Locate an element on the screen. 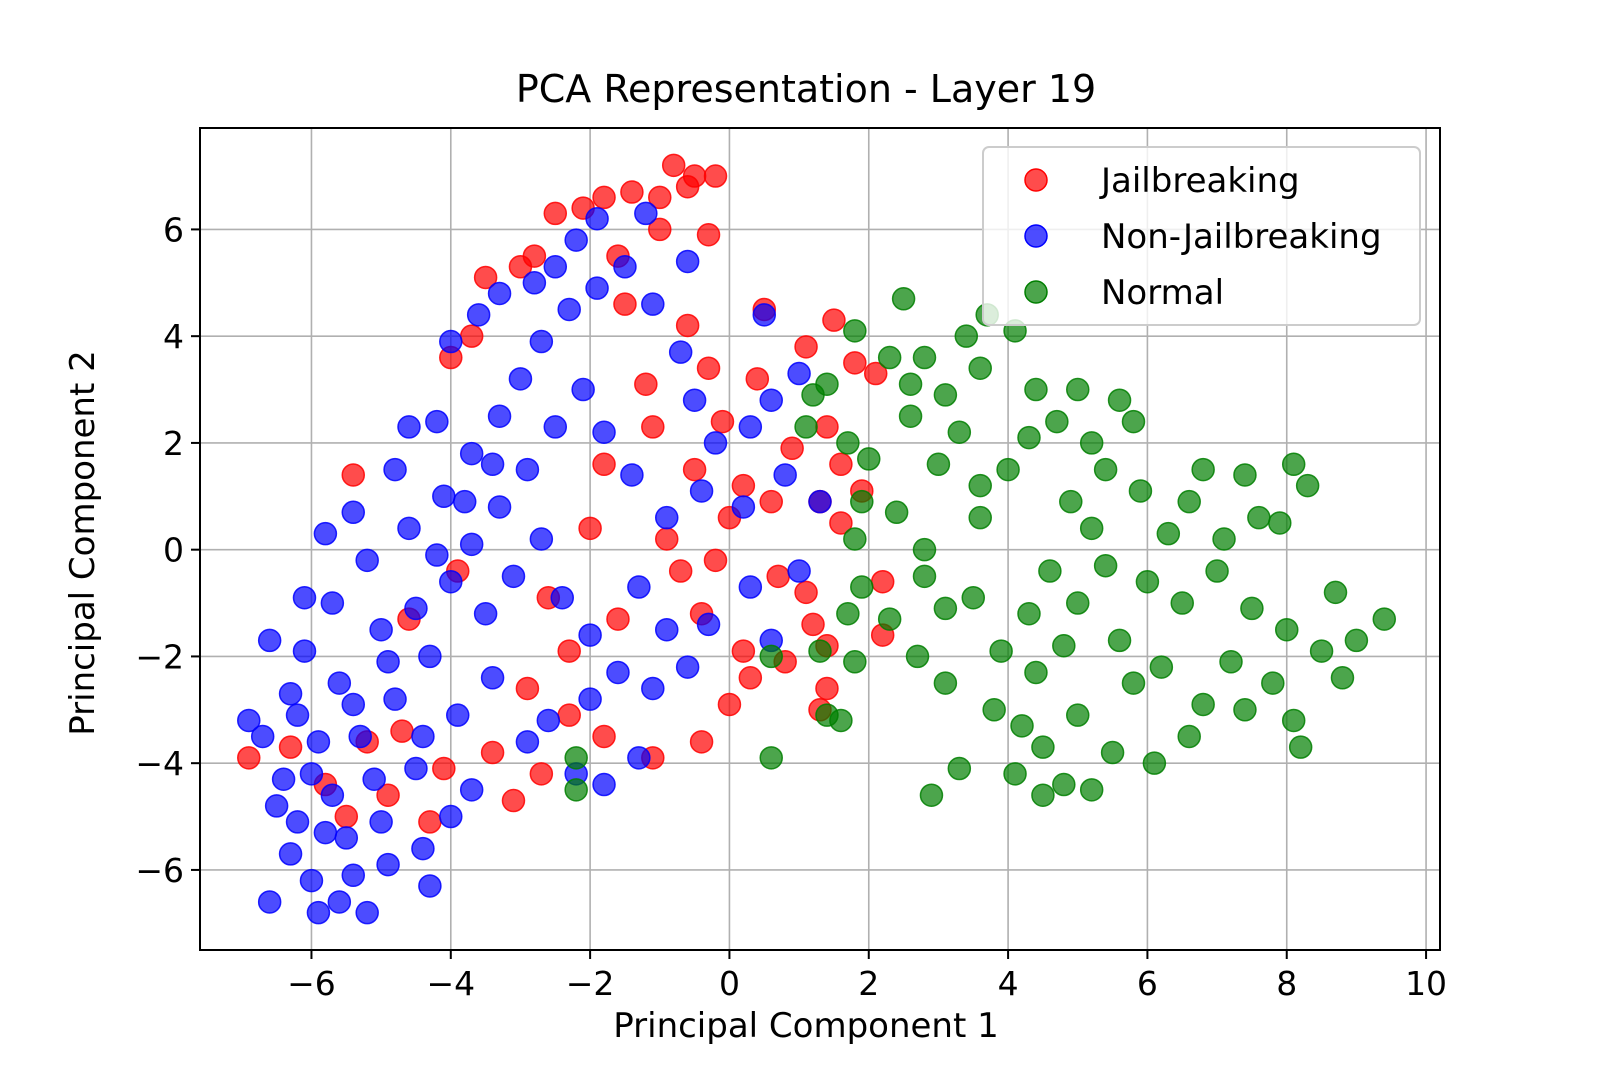 This screenshot has height=1071, width=1600. y-tick-label: −2 is located at coordinates (159, 656).